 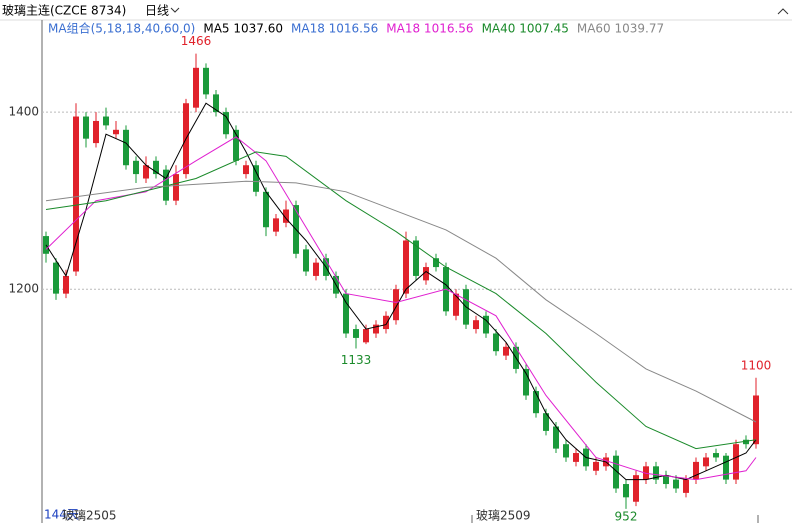 What do you see at coordinates (157, 11) in the screenshot?
I see `period: 日线` at bounding box center [157, 11].